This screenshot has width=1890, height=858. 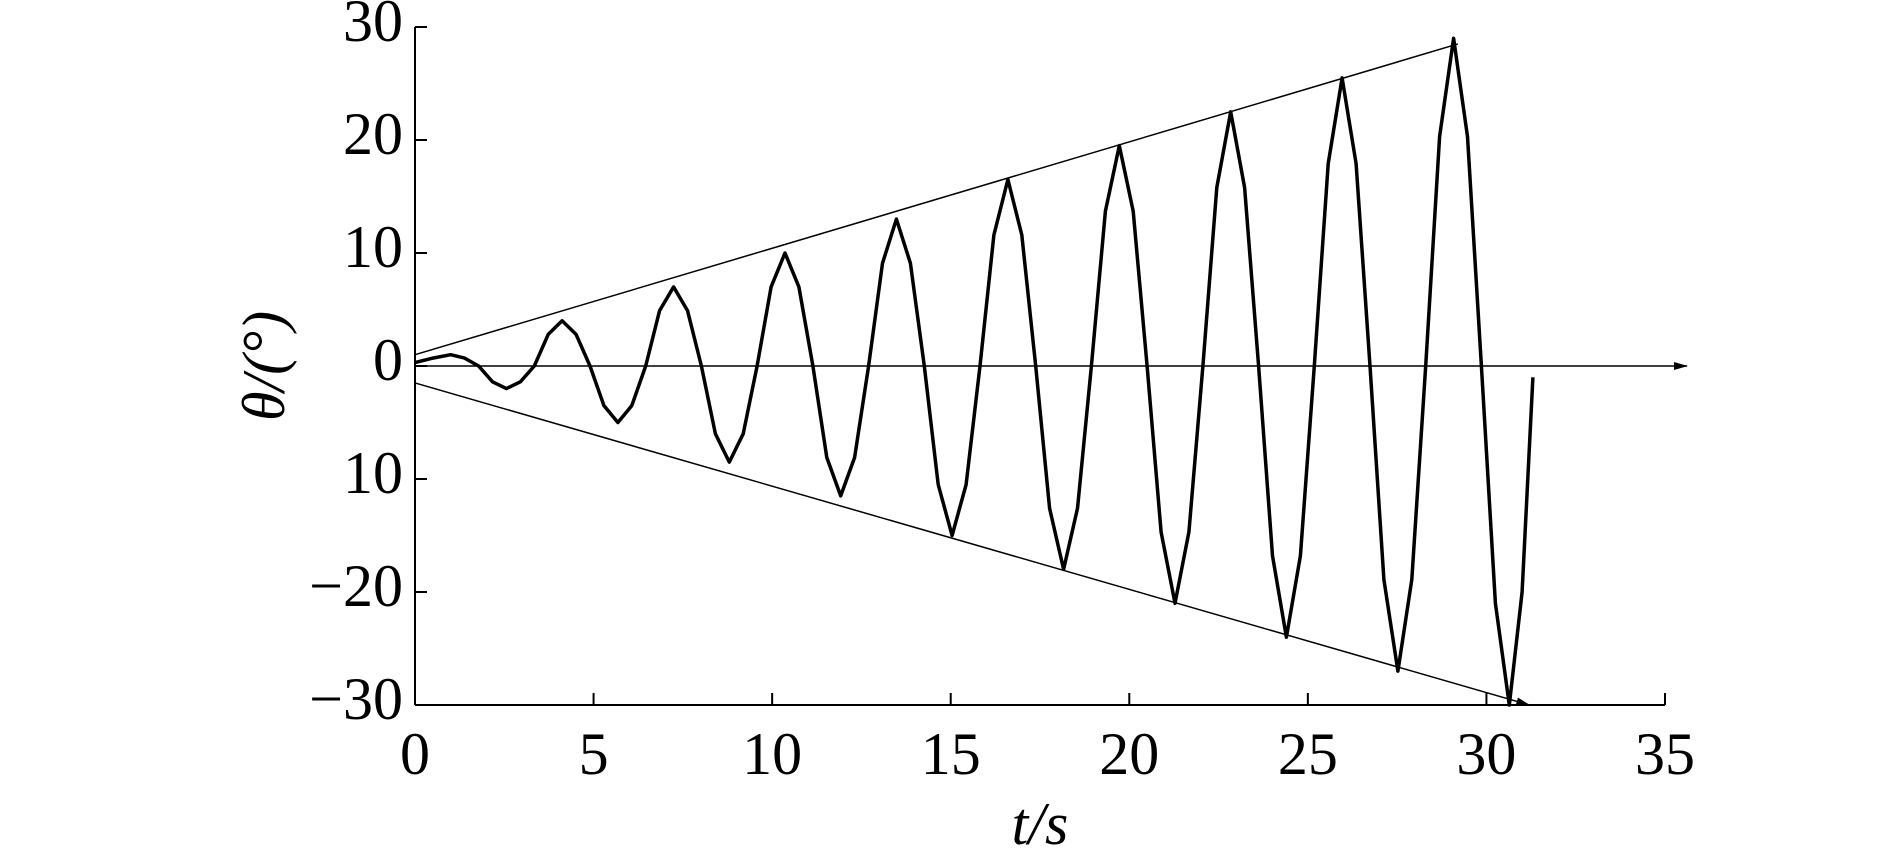 I want to click on y-tick-label: 30, so click(x=373, y=27).